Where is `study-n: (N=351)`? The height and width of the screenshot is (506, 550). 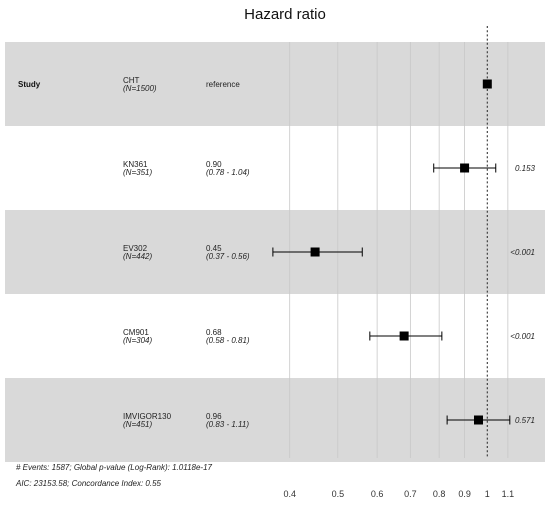
study-n: (N=351) is located at coordinates (137, 172).